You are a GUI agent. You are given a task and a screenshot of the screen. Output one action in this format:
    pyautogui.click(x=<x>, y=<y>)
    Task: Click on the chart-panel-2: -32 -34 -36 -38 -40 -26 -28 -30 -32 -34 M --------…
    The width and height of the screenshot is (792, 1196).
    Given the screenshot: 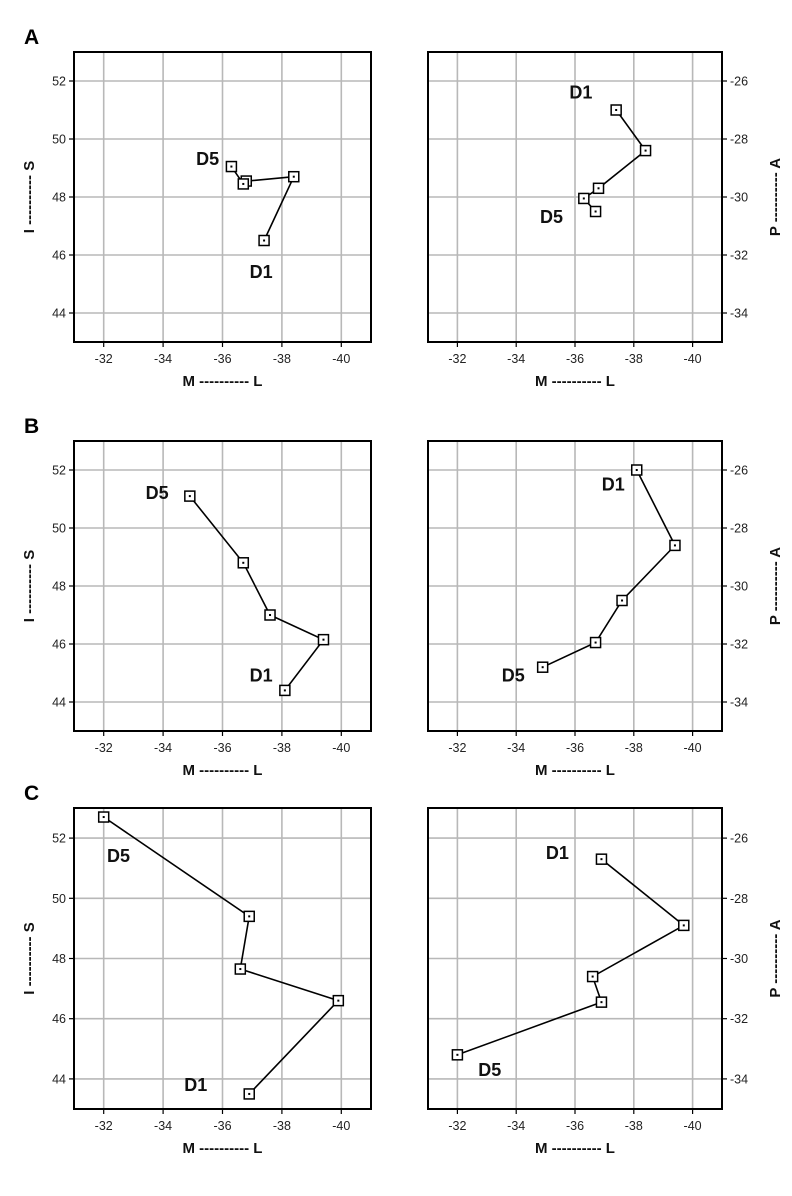 What is the action you would take?
    pyautogui.click(x=605, y=220)
    